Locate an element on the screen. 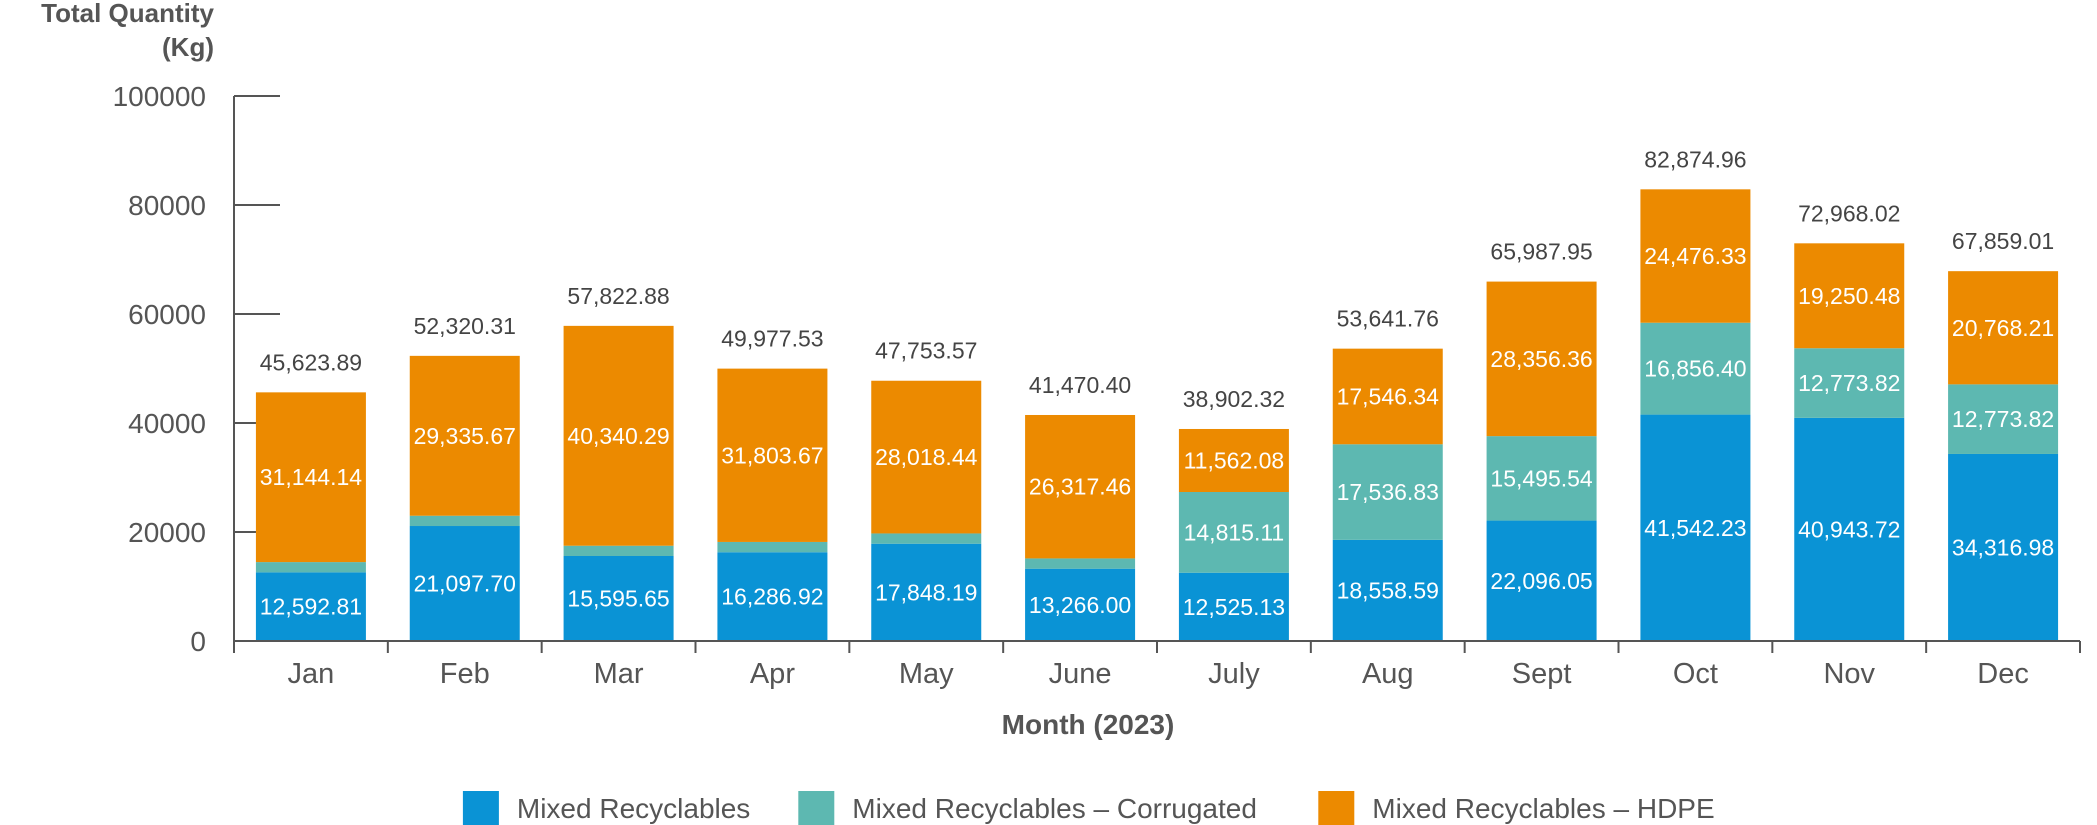 The width and height of the screenshot is (2097, 825). bar-total-label: 45,623.89 is located at coordinates (311, 362).